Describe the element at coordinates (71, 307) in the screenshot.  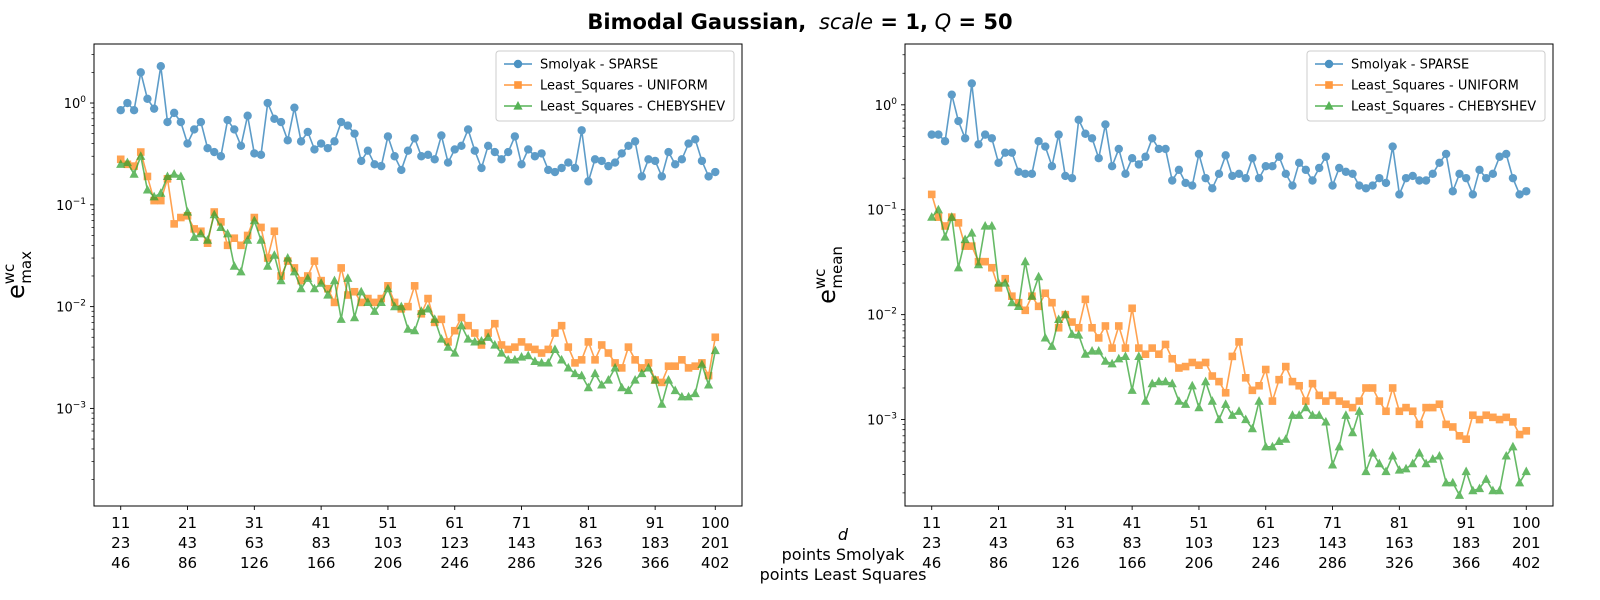
I see `y-tick-label: 10⁻²` at that location.